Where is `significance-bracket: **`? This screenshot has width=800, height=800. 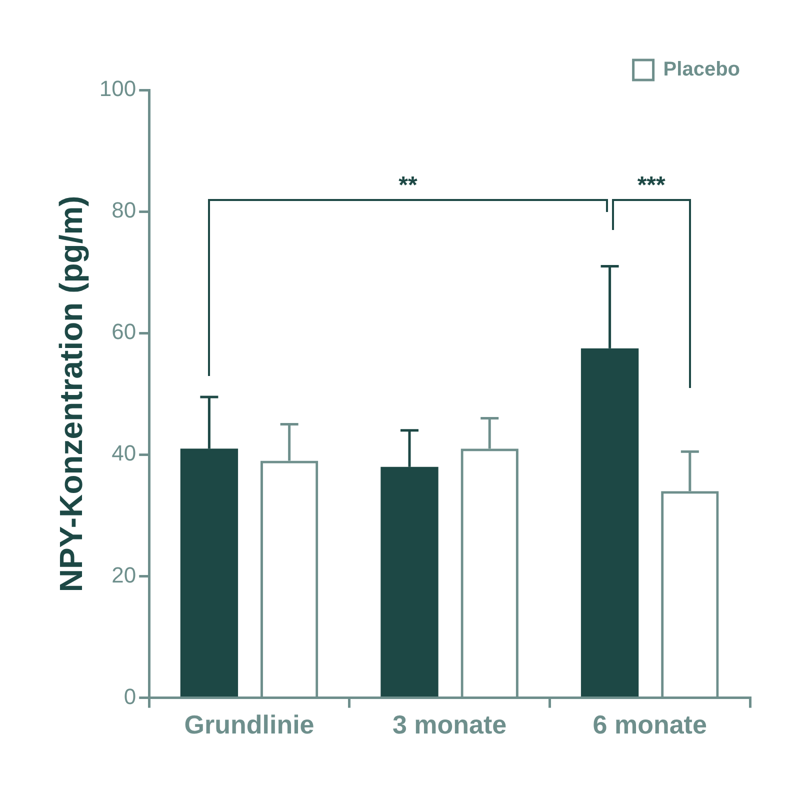 significance-bracket: ** is located at coordinates (408, 274).